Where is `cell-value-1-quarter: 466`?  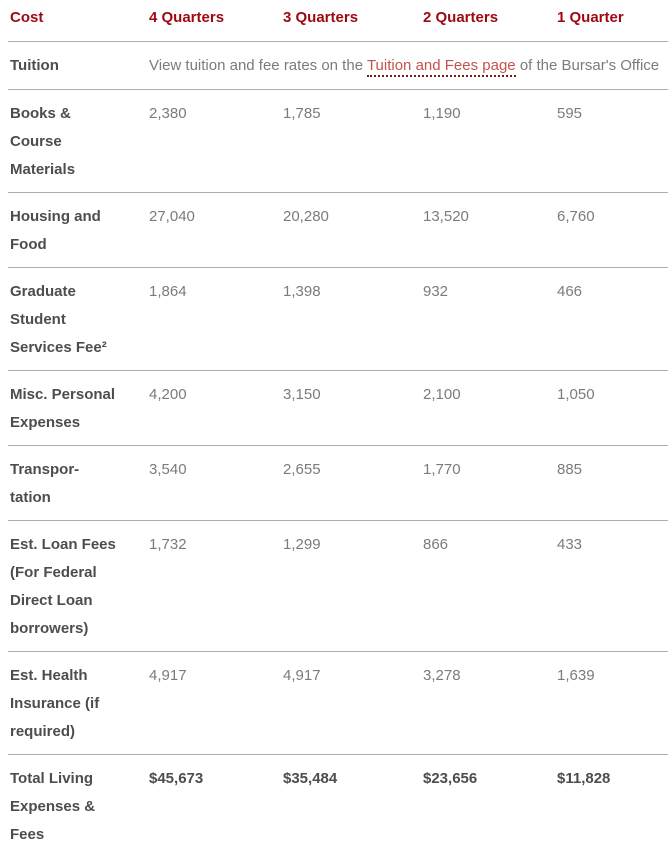 cell-value-1-quarter: 466 is located at coordinates (570, 291).